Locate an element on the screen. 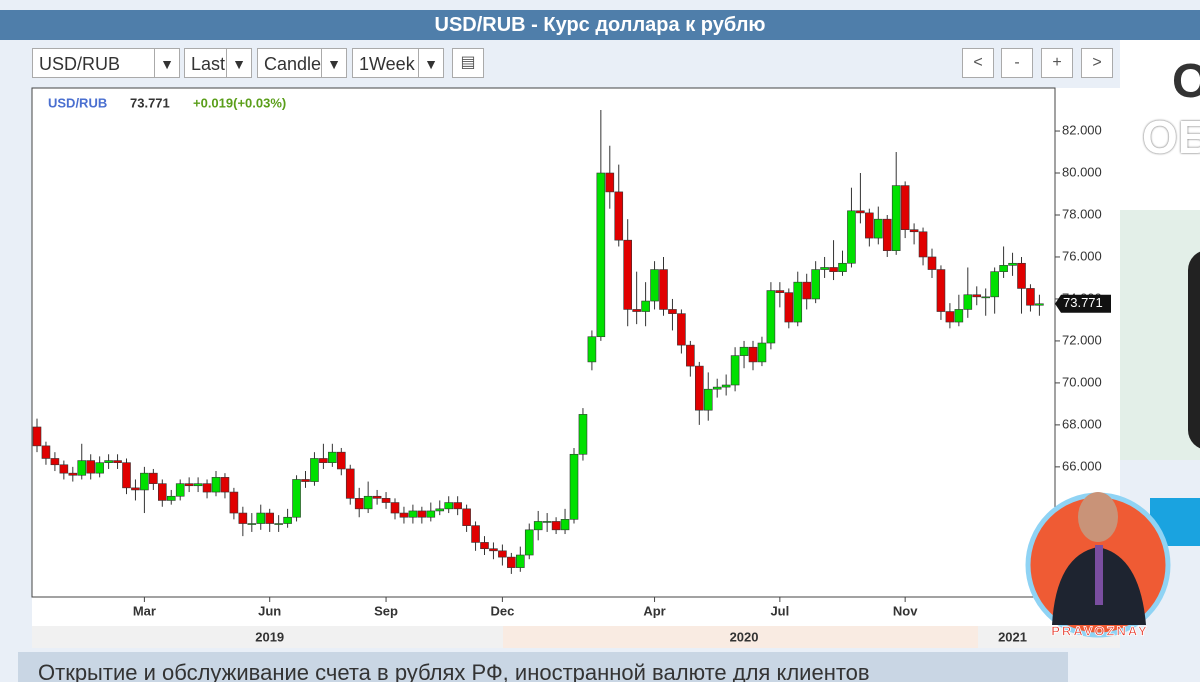 This screenshot has height=682, width=1200. side-ad-text: О is located at coordinates (1186, 81).